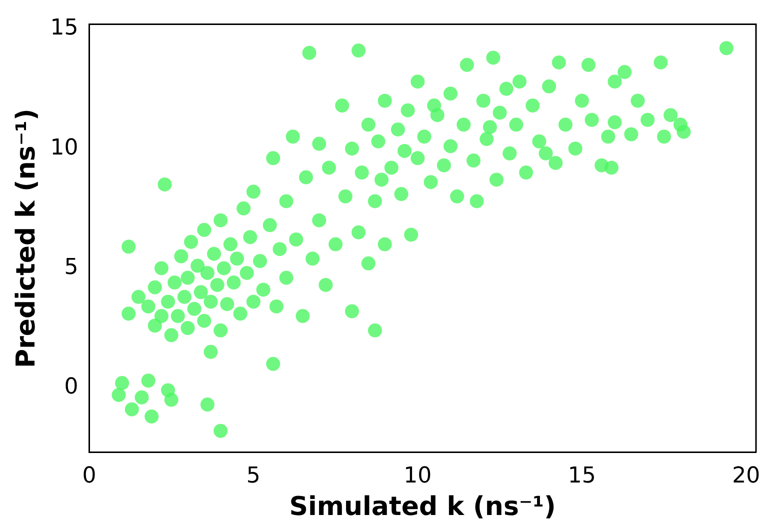 This screenshot has height=532, width=776. I want to click on x-tick-label: 5, so click(253, 475).